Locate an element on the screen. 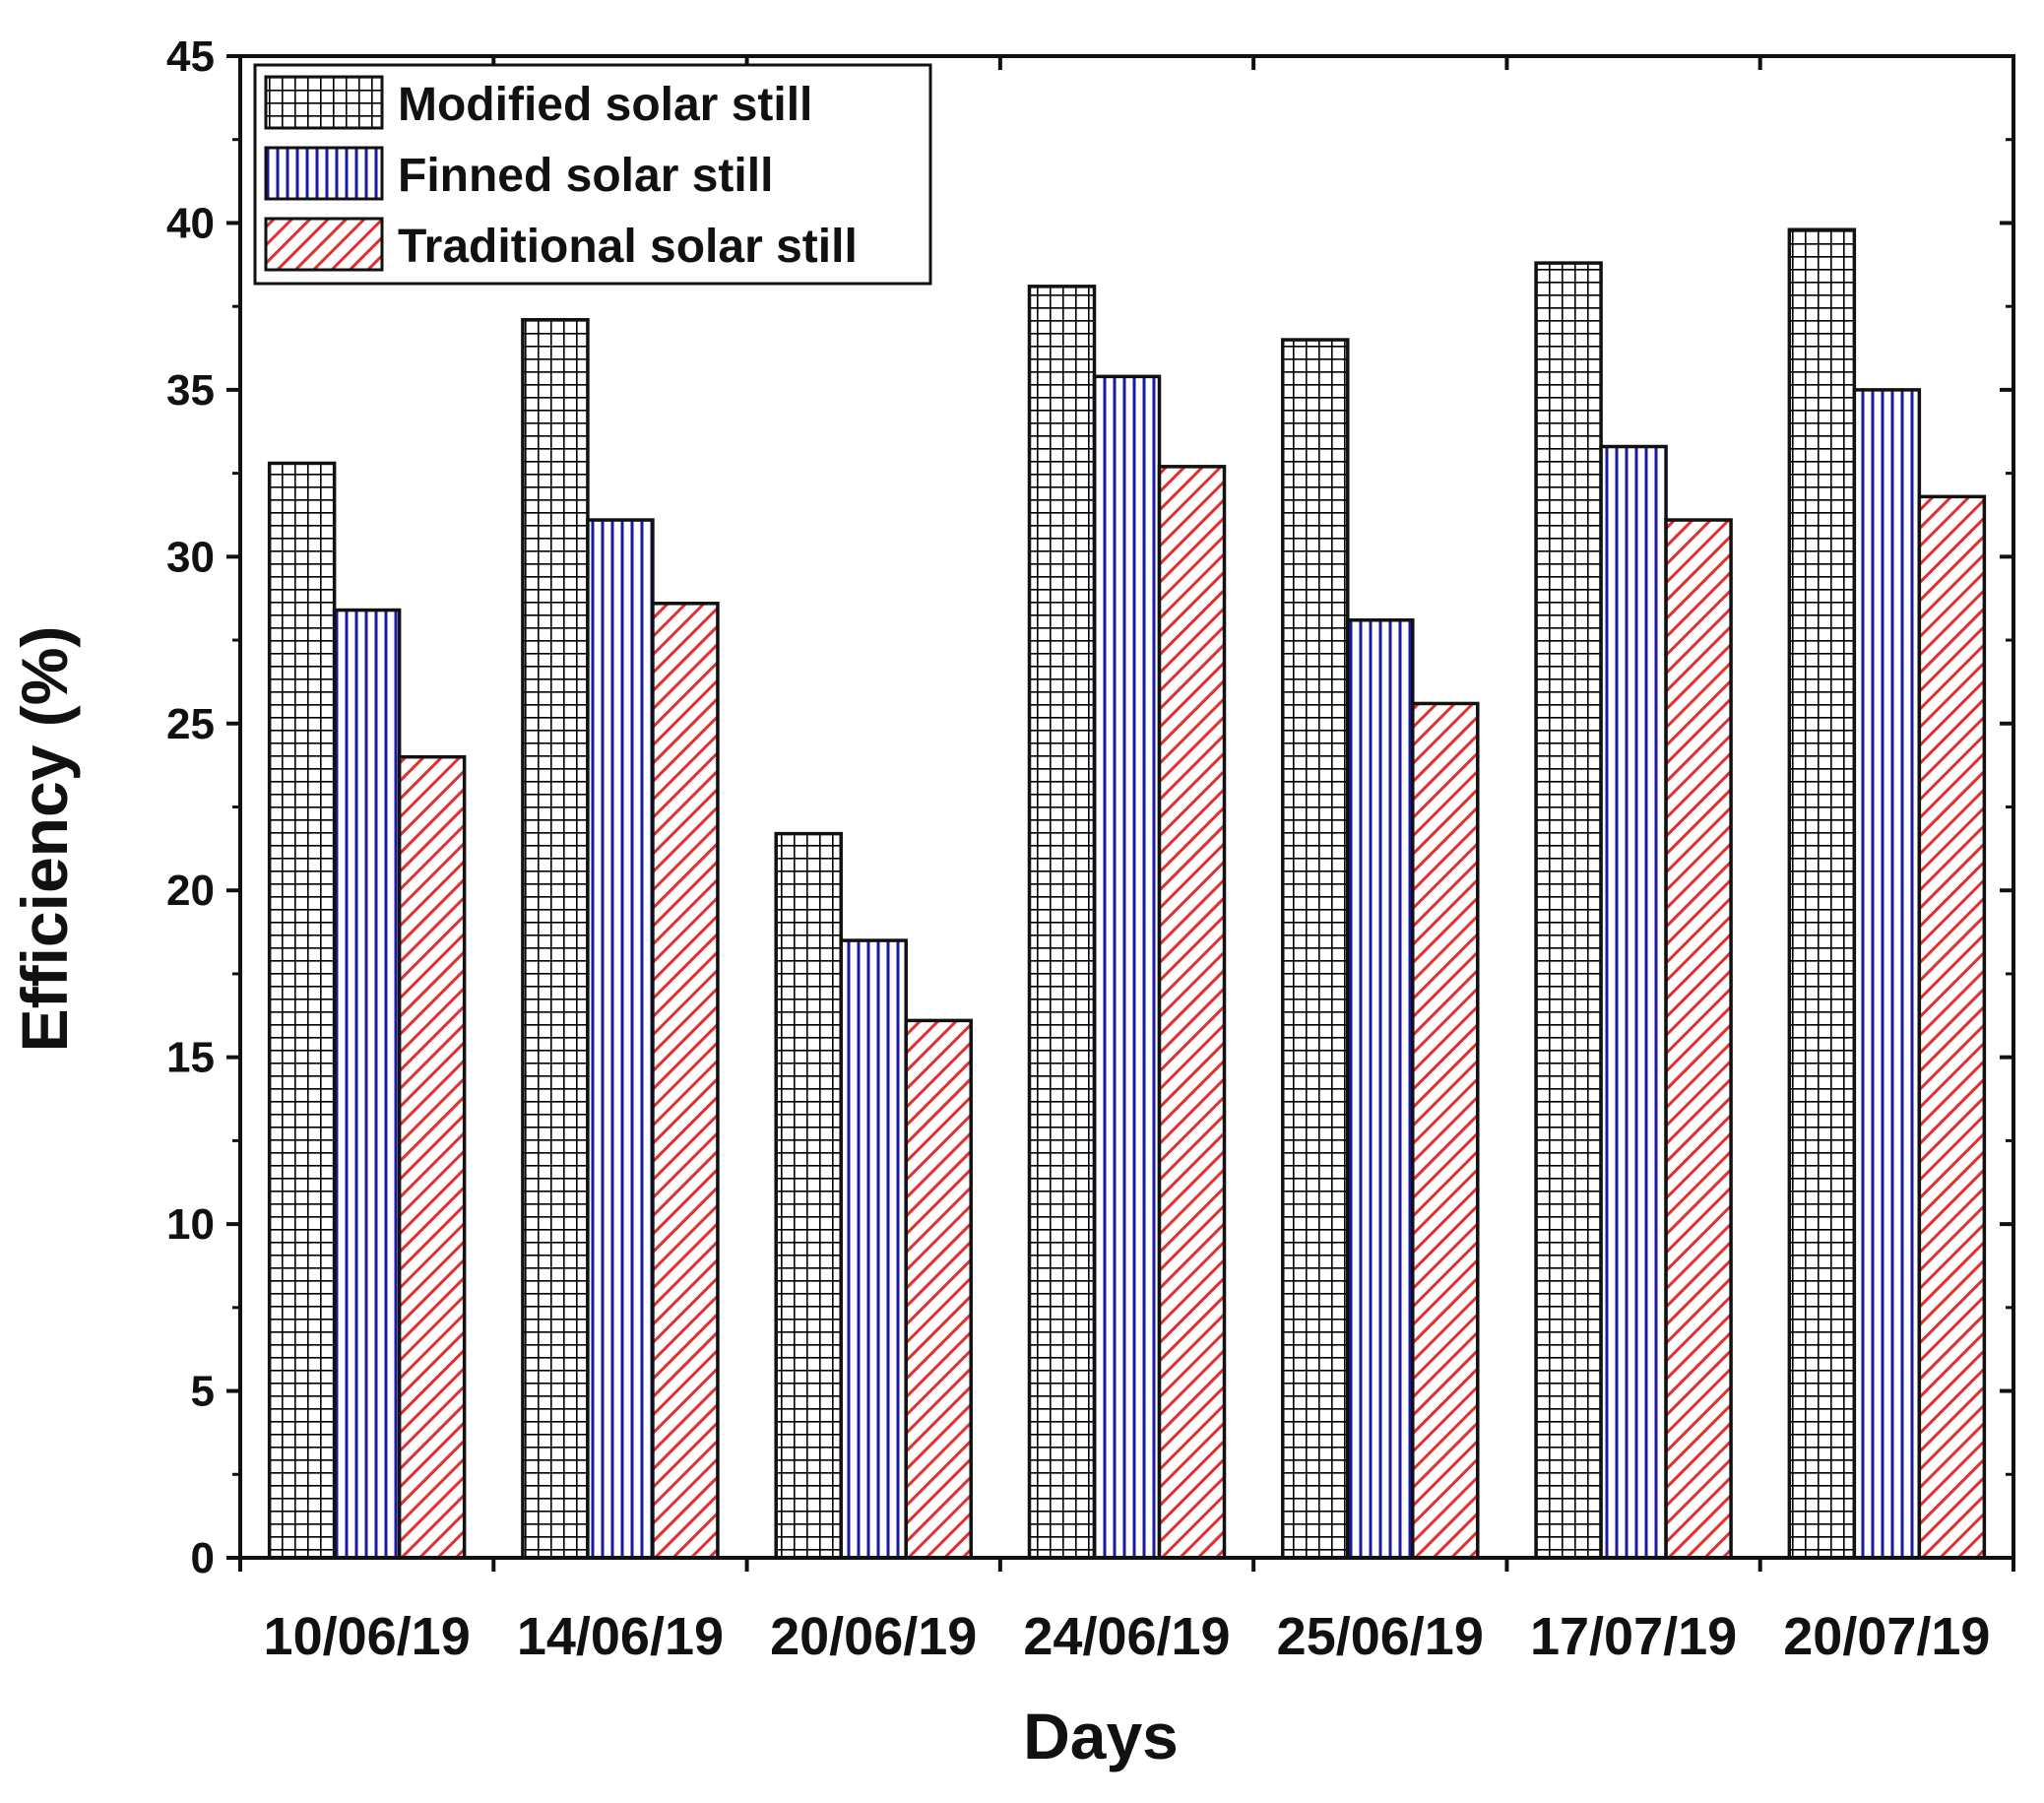 The width and height of the screenshot is (2044, 1803). y-tick-label: 35 is located at coordinates (190, 390).